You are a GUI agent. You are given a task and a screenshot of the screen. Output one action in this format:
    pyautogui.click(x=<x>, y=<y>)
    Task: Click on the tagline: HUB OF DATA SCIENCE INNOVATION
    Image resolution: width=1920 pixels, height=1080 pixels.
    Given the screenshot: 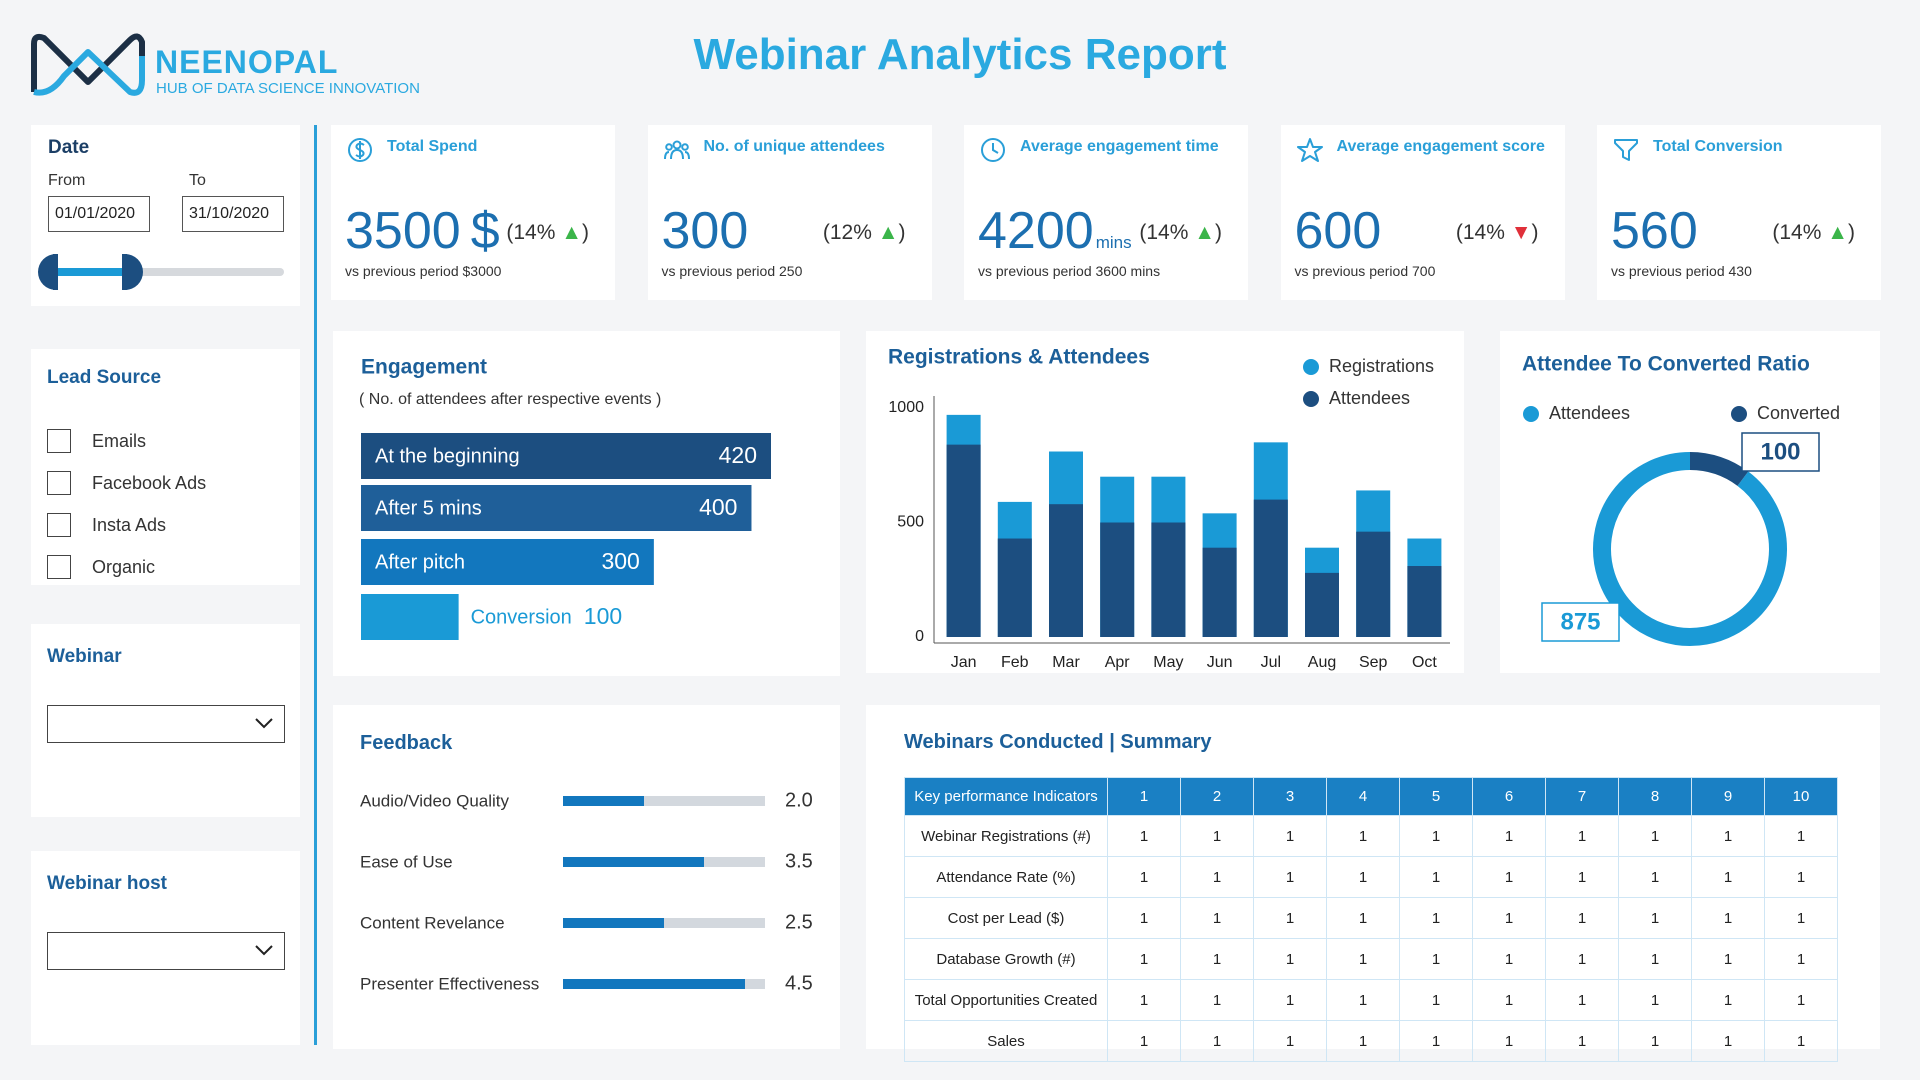 What is the action you would take?
    pyautogui.click(x=288, y=88)
    